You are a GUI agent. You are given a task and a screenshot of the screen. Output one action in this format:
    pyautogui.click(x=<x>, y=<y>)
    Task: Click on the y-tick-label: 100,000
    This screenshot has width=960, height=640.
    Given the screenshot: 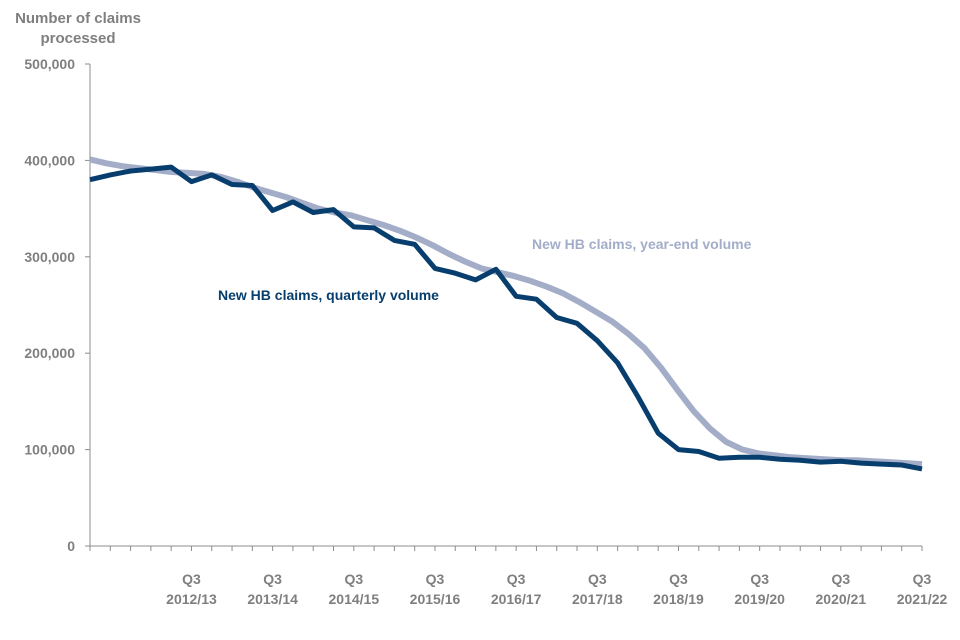 What is the action you would take?
    pyautogui.click(x=49, y=450)
    